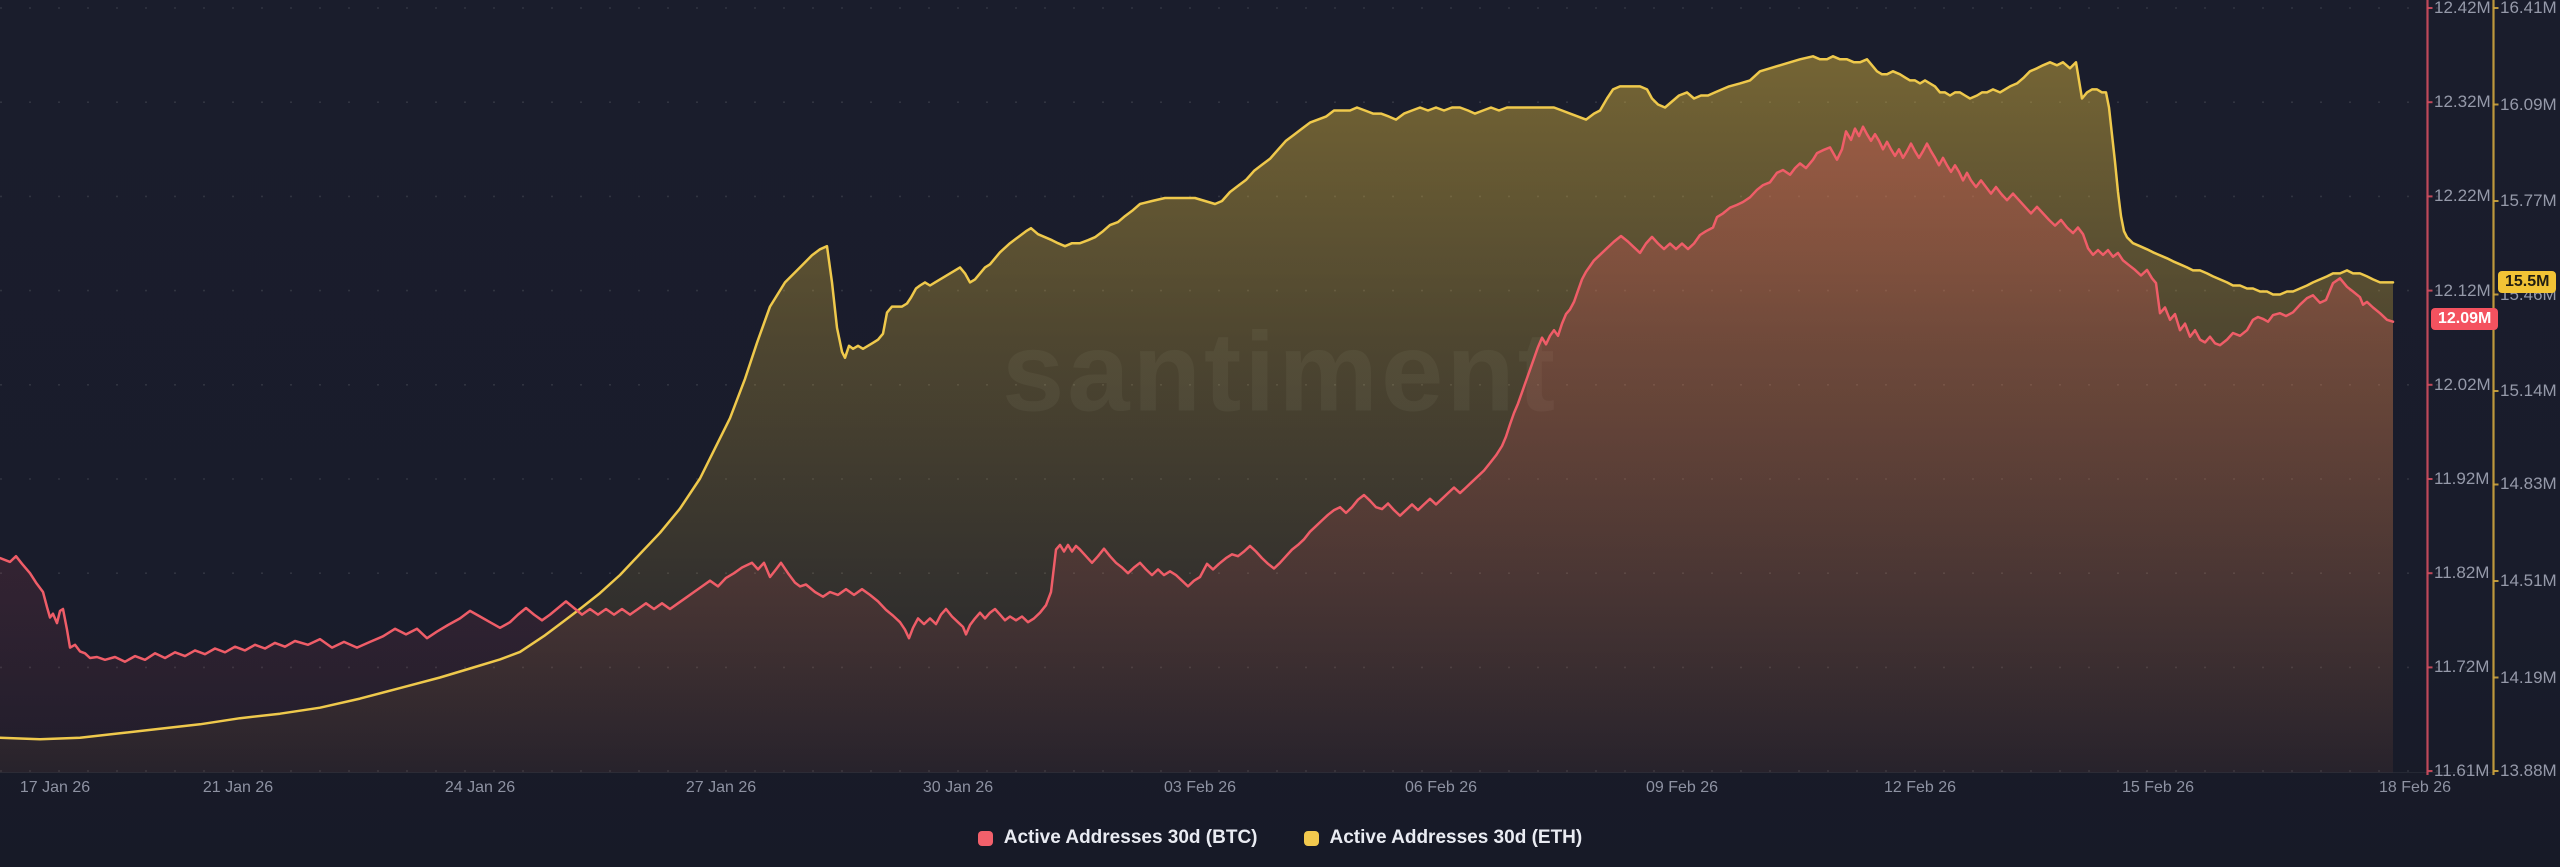 This screenshot has width=2560, height=867. I want to click on left-y-tick-label: 11.72M, so click(2462, 667).